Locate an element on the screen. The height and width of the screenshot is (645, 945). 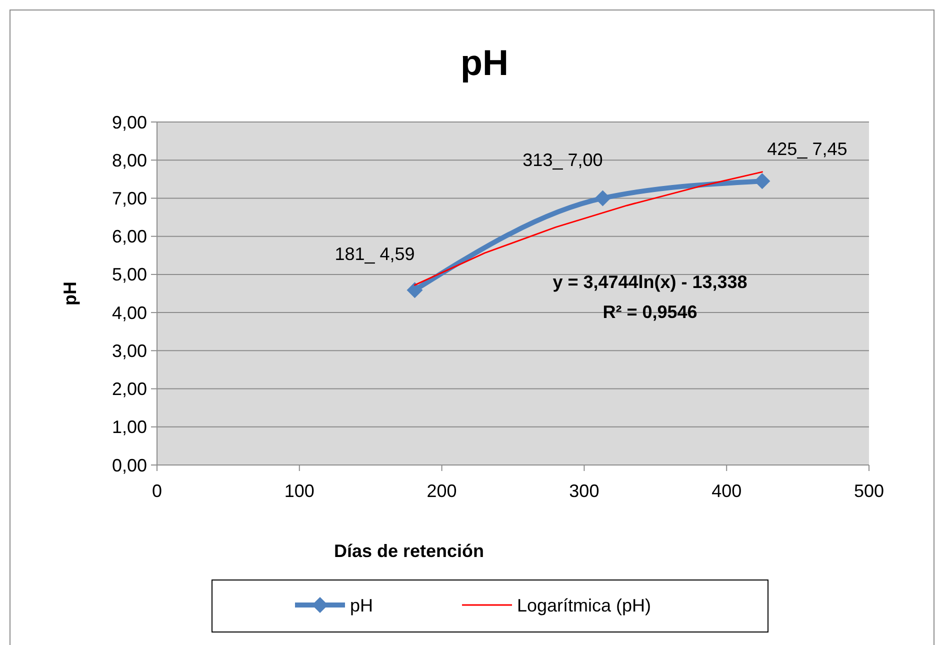
x-tick-label: 0 is located at coordinates (157, 491).